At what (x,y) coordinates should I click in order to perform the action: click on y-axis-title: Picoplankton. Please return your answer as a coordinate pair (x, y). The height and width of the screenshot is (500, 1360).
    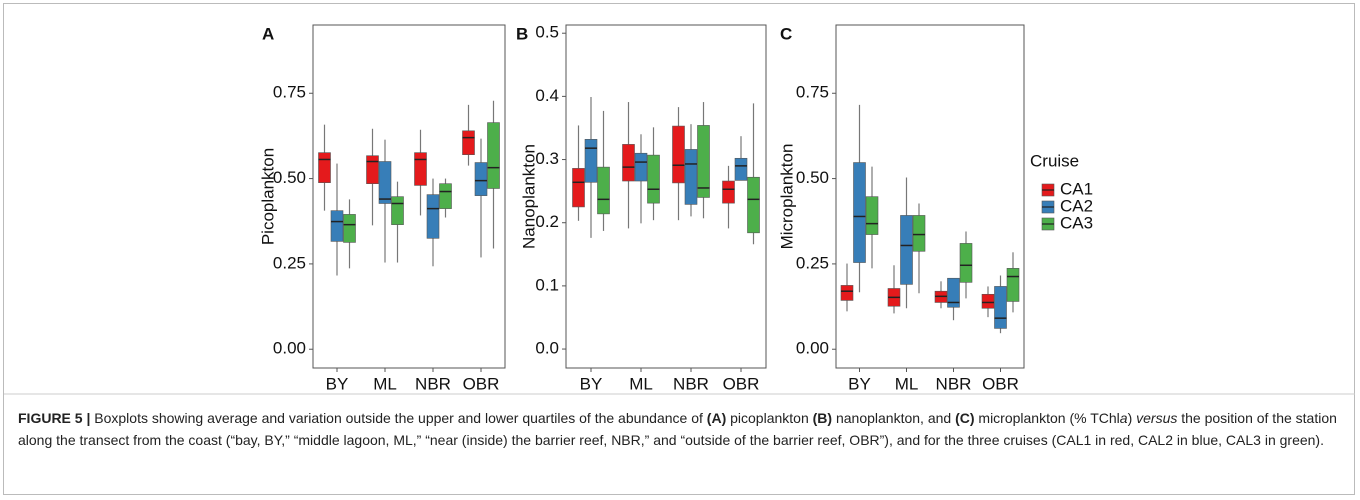
    Looking at the image, I should click on (267, 196).